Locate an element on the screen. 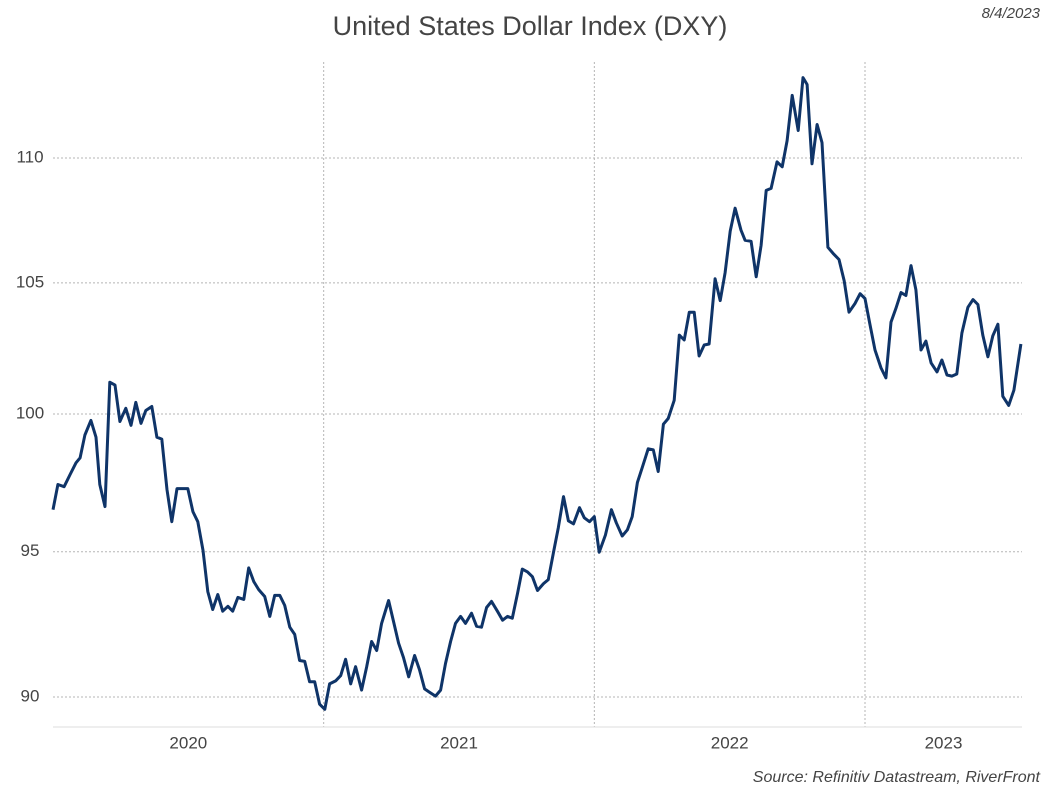  y-tick-label: 90 is located at coordinates (30, 695).